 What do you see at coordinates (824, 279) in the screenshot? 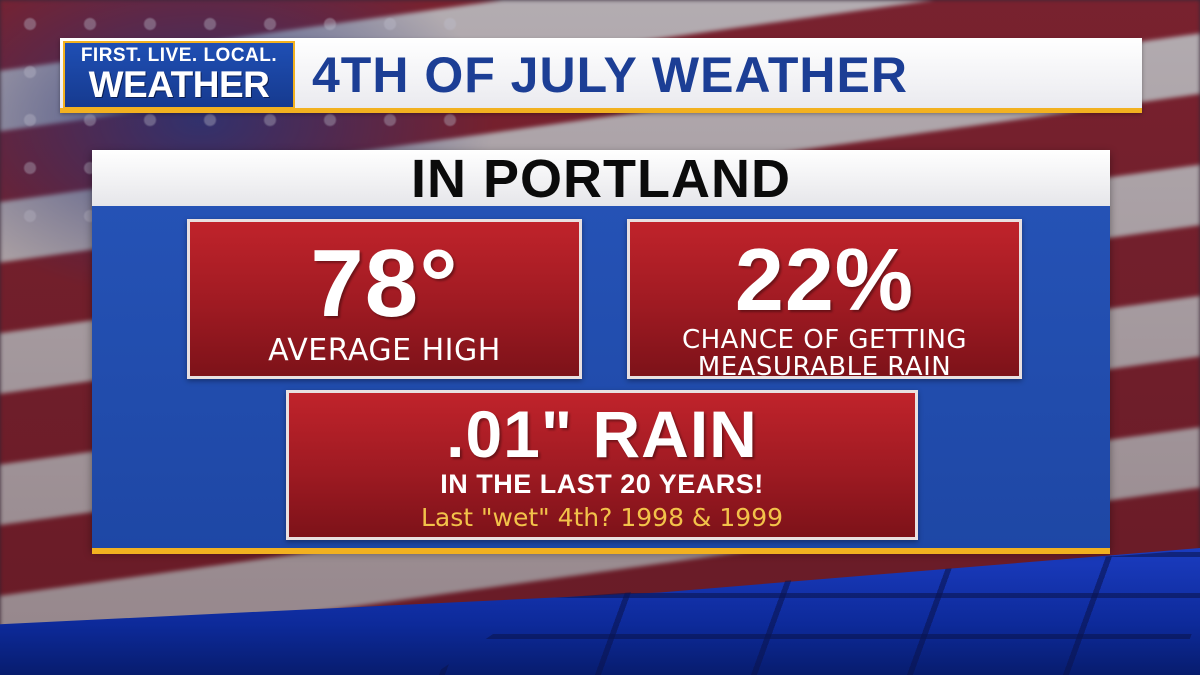
I see `rain-chance-value: 22%` at bounding box center [824, 279].